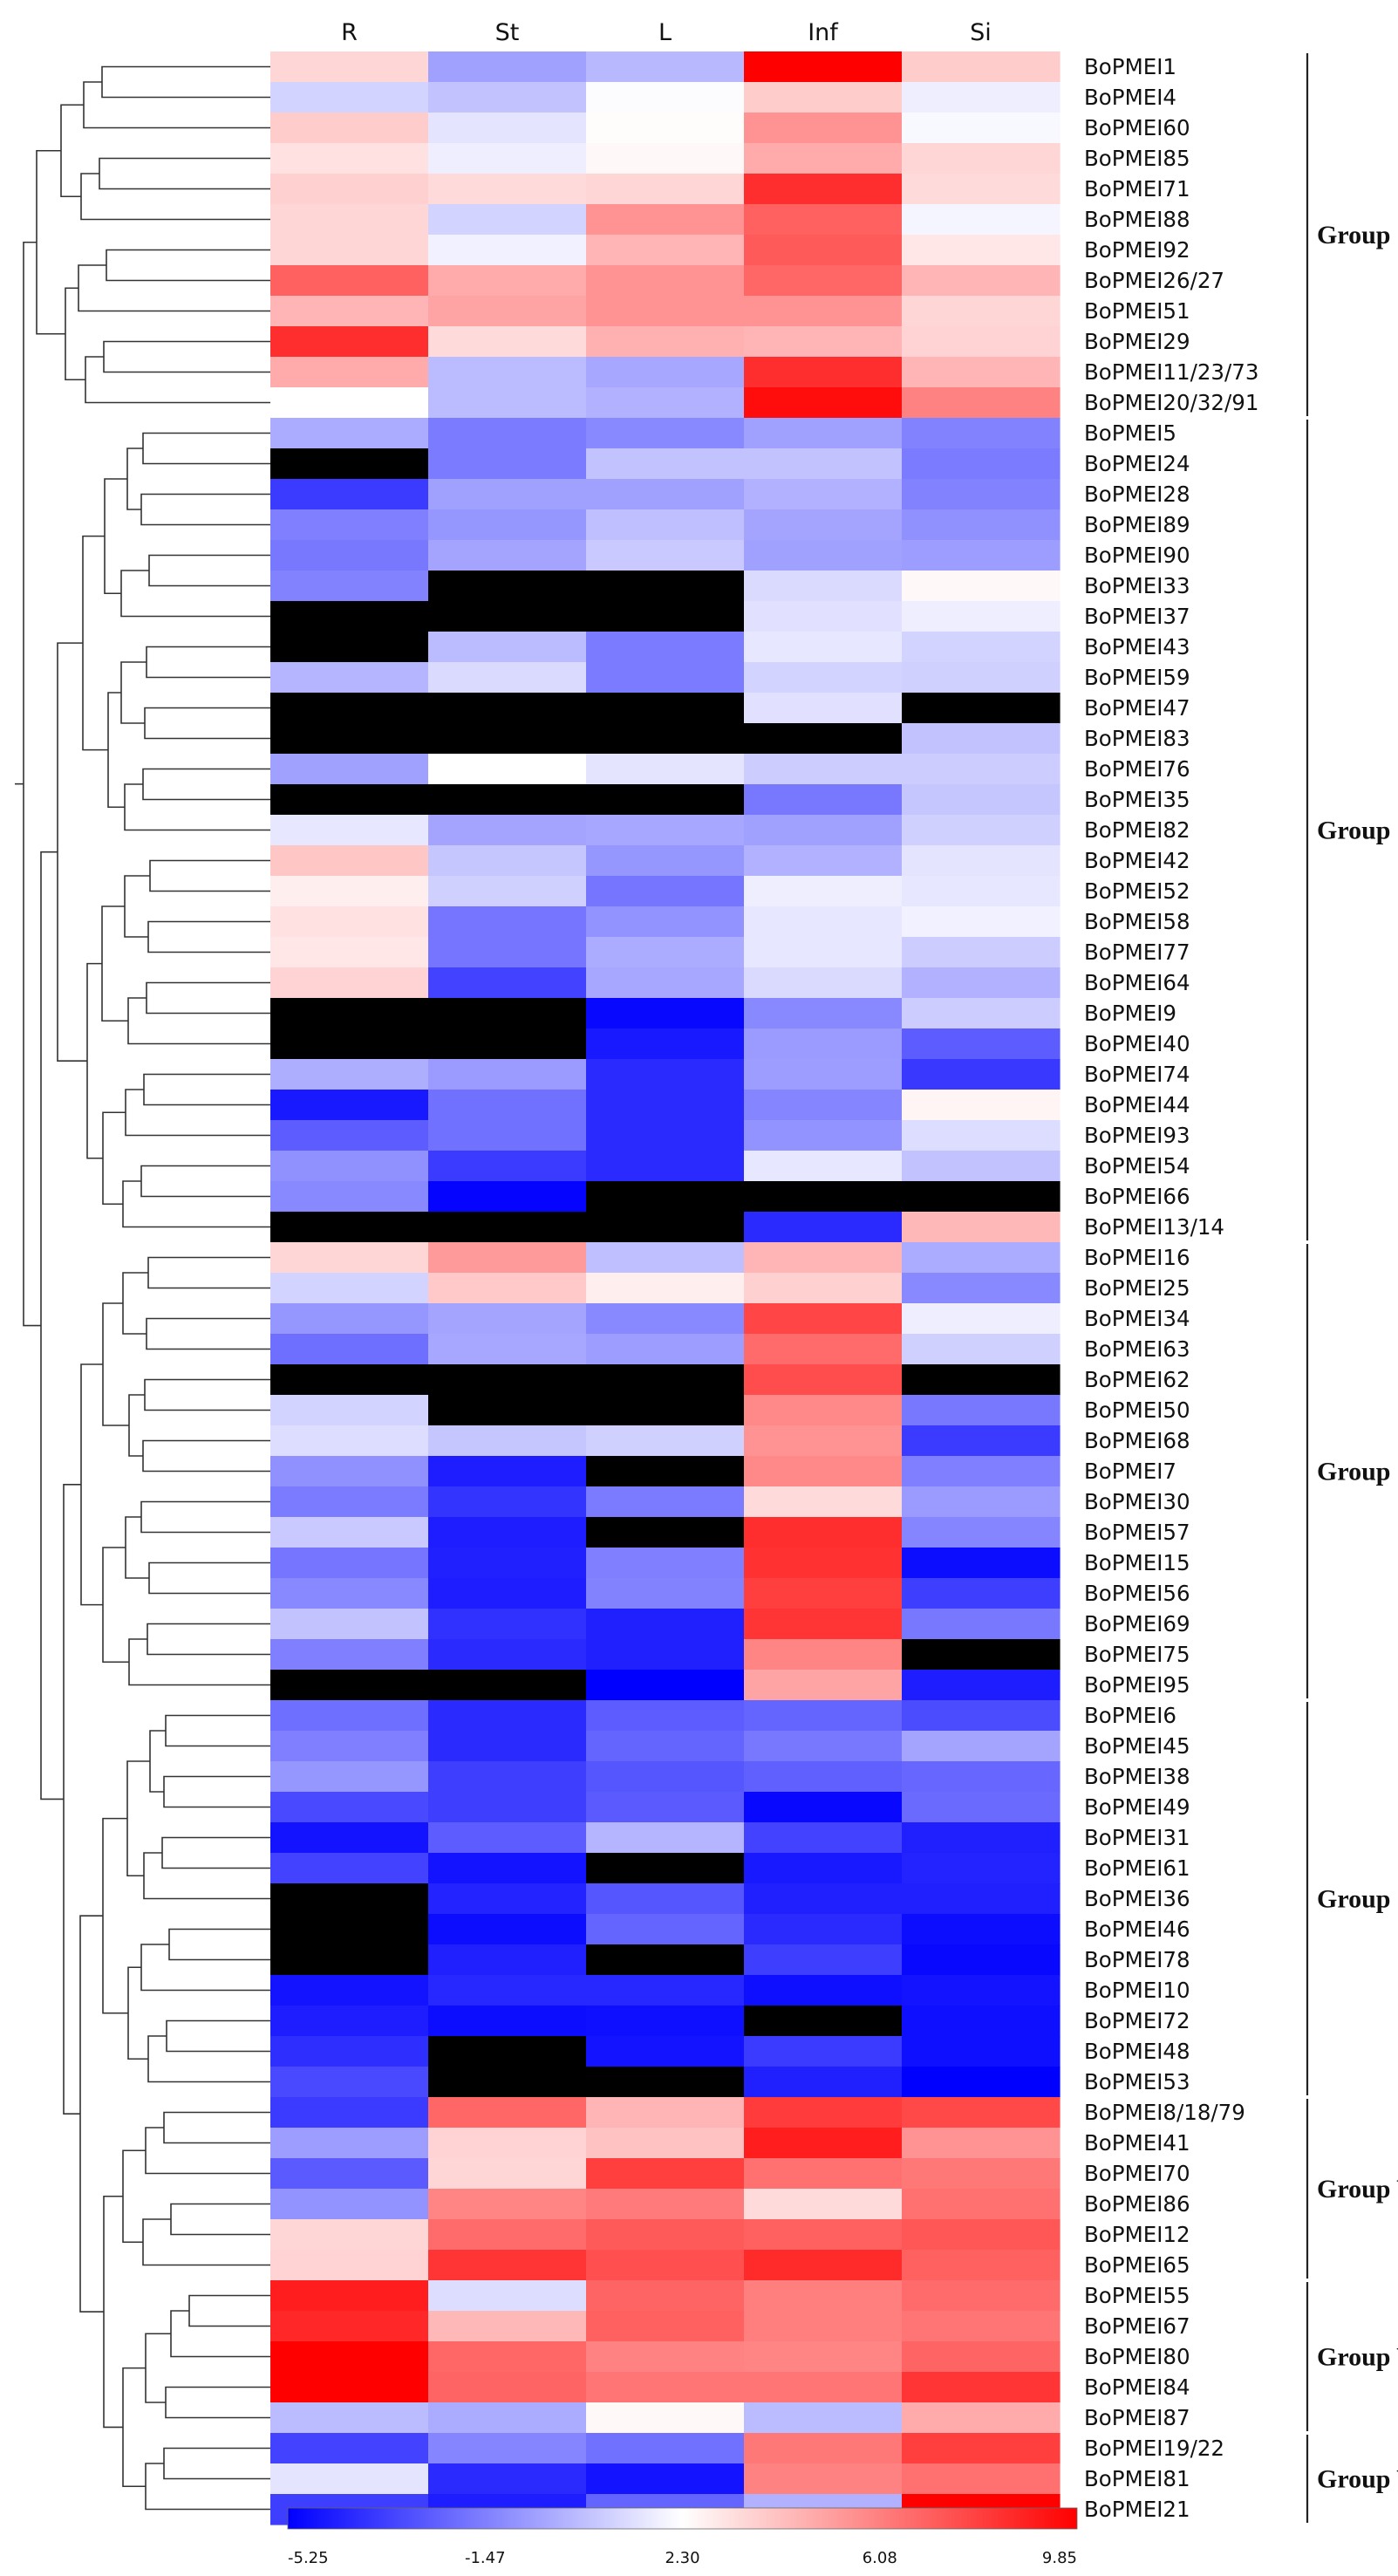  I want to click on legend-tick-label: -5.25, so click(308, 2558).